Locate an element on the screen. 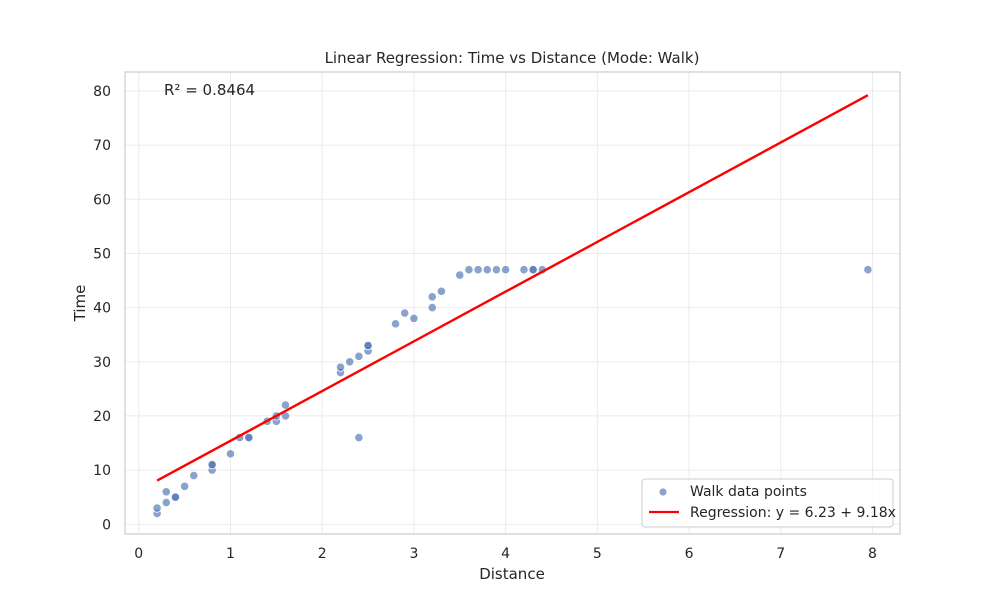 The image size is (1000, 600). y-tick-label: 10 is located at coordinates (102, 471).